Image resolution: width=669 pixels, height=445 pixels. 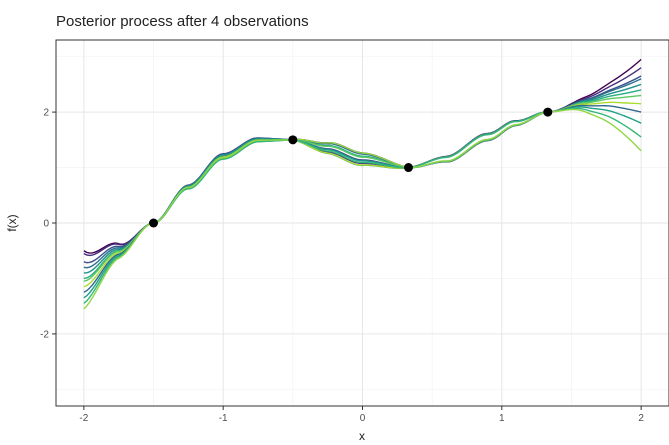 What do you see at coordinates (363, 418) in the screenshot?
I see `x-tick-label: 0` at bounding box center [363, 418].